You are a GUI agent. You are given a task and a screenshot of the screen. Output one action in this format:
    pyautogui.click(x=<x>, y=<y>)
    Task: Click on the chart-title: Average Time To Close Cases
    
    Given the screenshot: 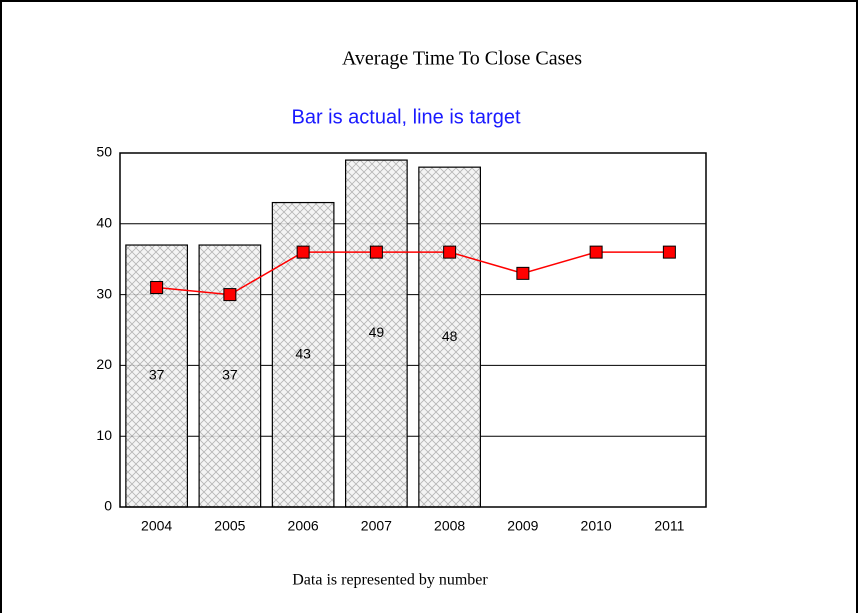 What is the action you would take?
    pyautogui.click(x=462, y=59)
    